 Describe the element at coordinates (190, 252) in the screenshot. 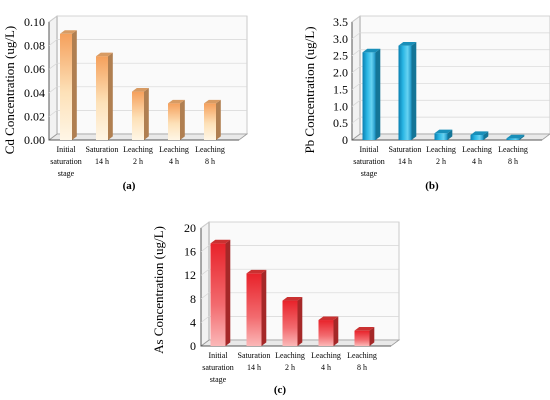

I see `y-tick-label: 16` at that location.